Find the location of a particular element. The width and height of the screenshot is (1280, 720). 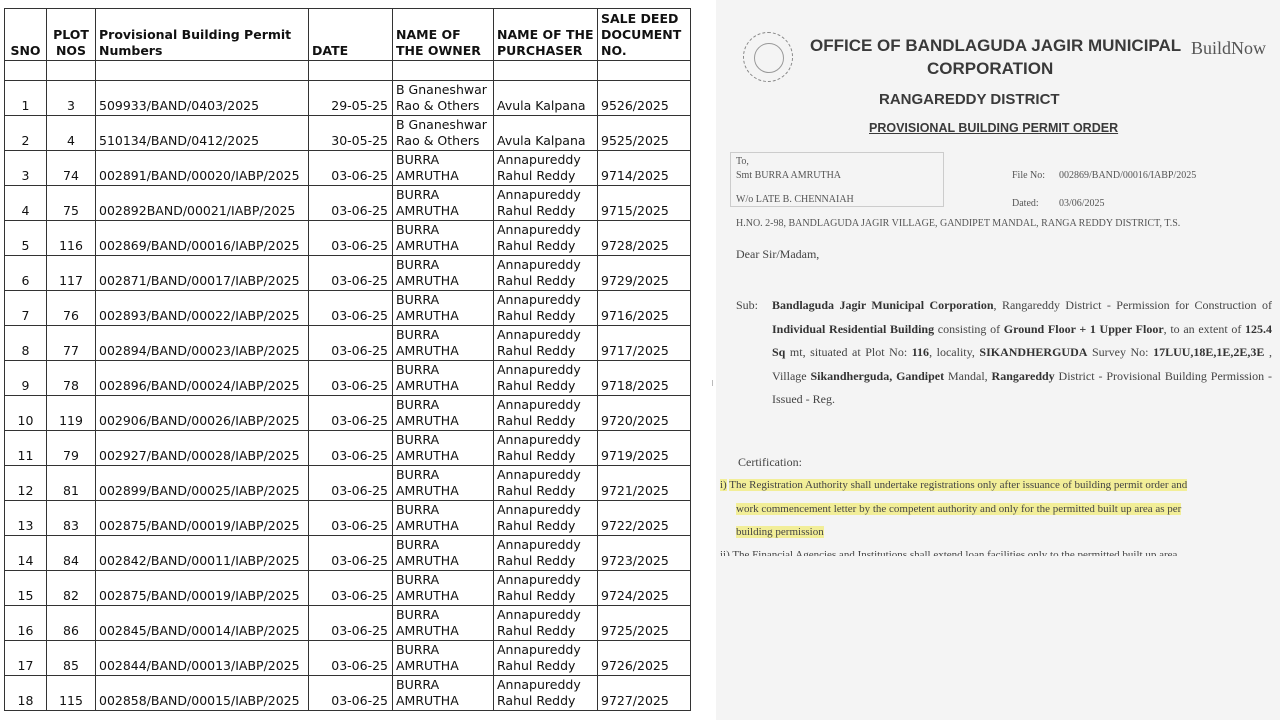

plot-no-cell: 81 is located at coordinates (71, 483).